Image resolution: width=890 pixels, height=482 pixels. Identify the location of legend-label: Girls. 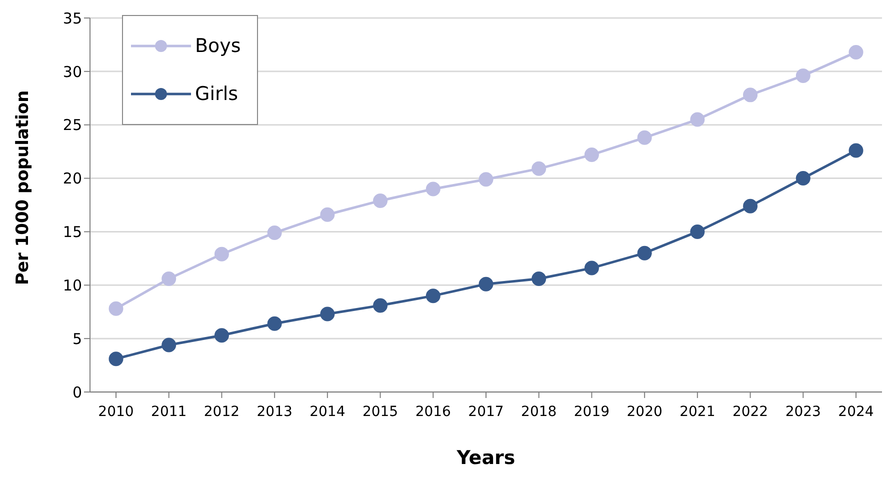
(216, 94).